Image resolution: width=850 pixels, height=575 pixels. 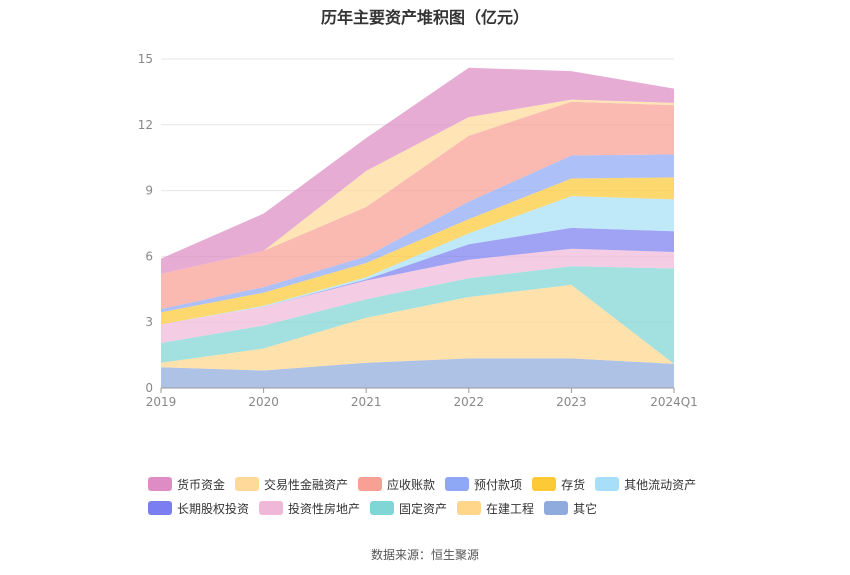 I want to click on legend-row-2: 长期股权投资 投资性房地产 固定资产 在建工程 其它, so click(x=448, y=508).